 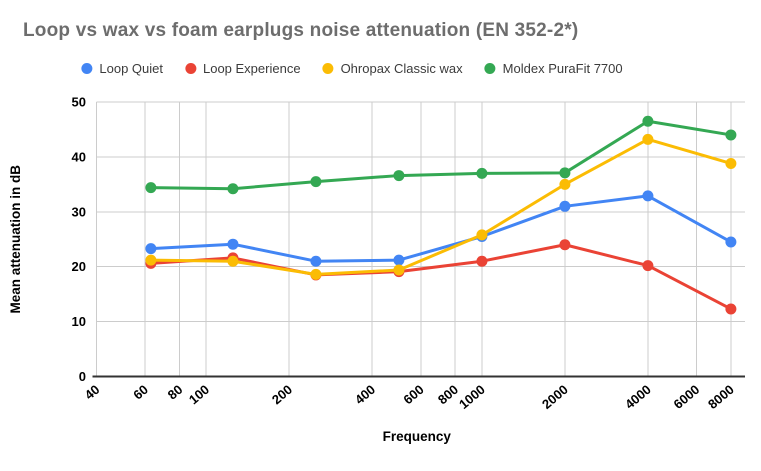 I want to click on x-tick-label: 1000, so click(x=472, y=397).